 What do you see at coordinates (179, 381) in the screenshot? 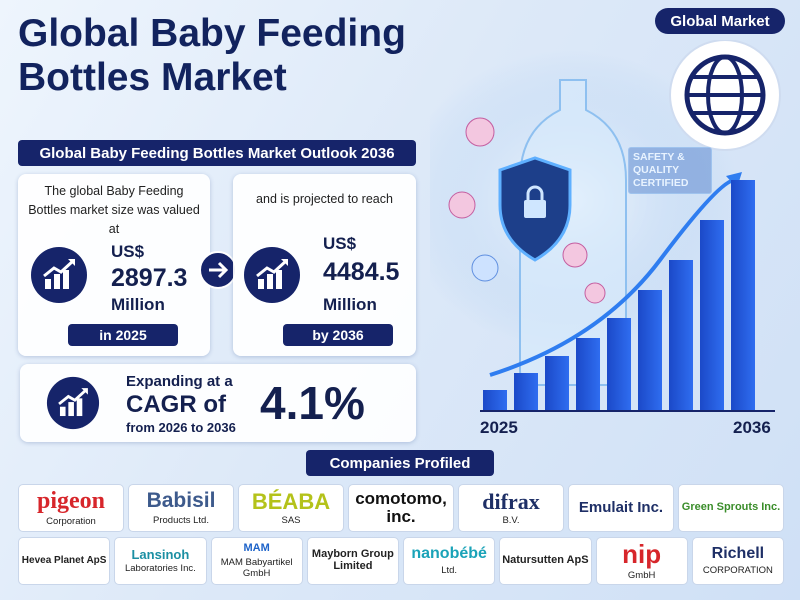
I see `cagr-lead: Expanding at a` at bounding box center [179, 381].